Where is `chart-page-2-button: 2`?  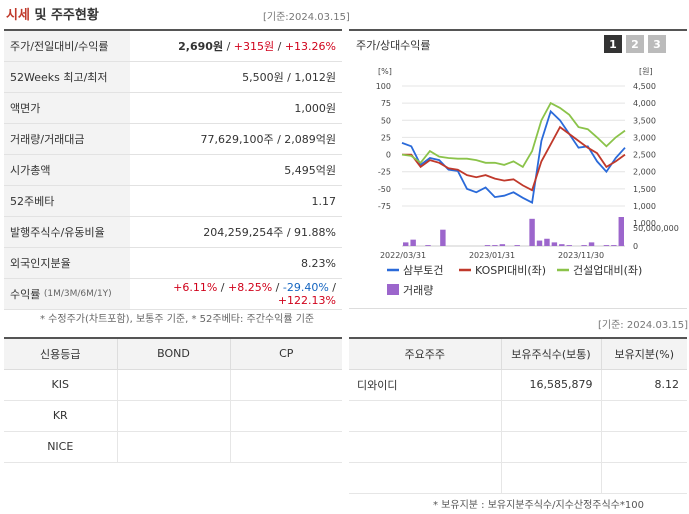 chart-page-2-button: 2 is located at coordinates (635, 44).